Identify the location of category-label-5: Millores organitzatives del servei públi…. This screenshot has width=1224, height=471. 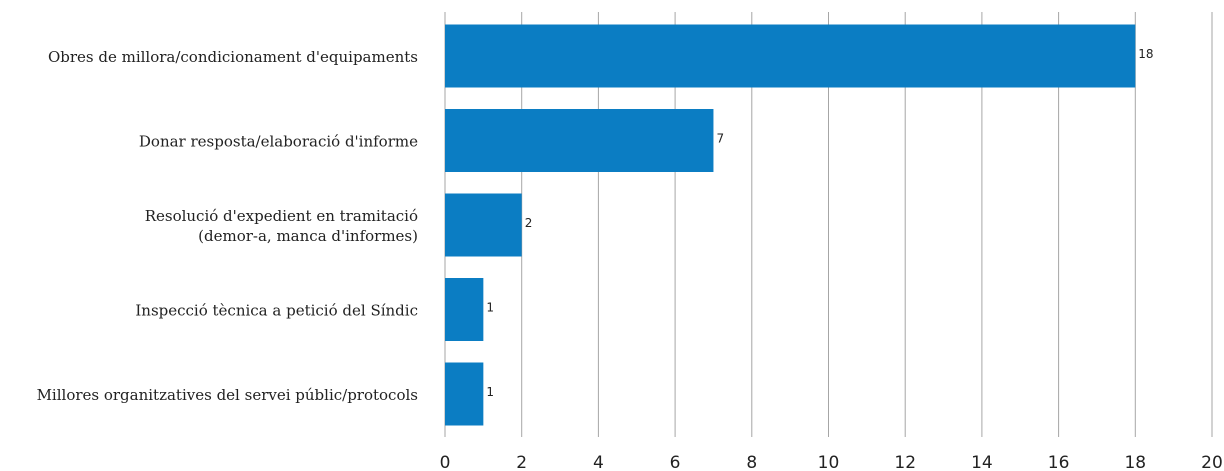
(227, 395).